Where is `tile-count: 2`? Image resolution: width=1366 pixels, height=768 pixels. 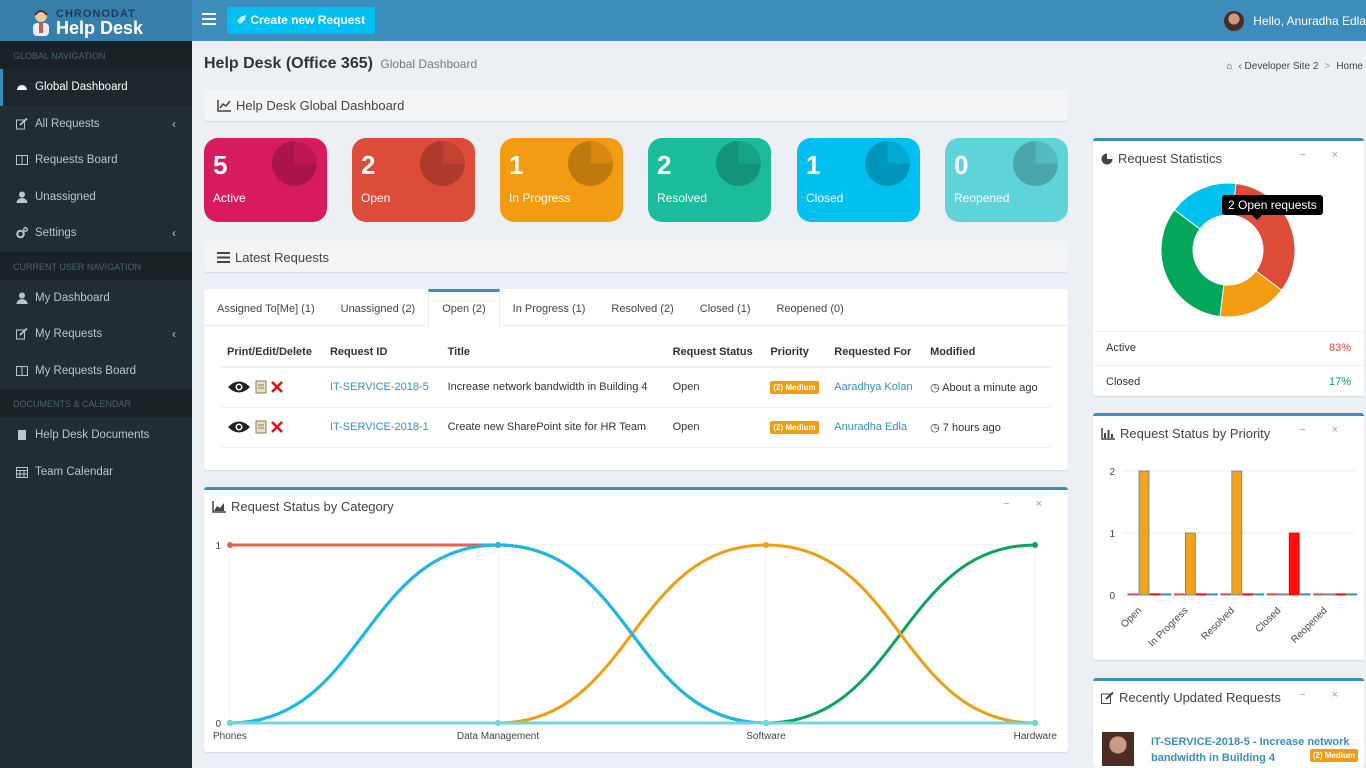
tile-count: 2 is located at coordinates (664, 165).